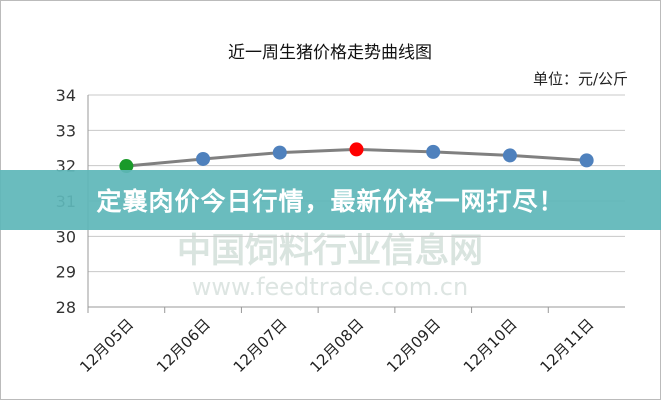 The image size is (661, 400). What do you see at coordinates (490, 345) in the screenshot?
I see `x-tick-label: 12月10日` at bounding box center [490, 345].